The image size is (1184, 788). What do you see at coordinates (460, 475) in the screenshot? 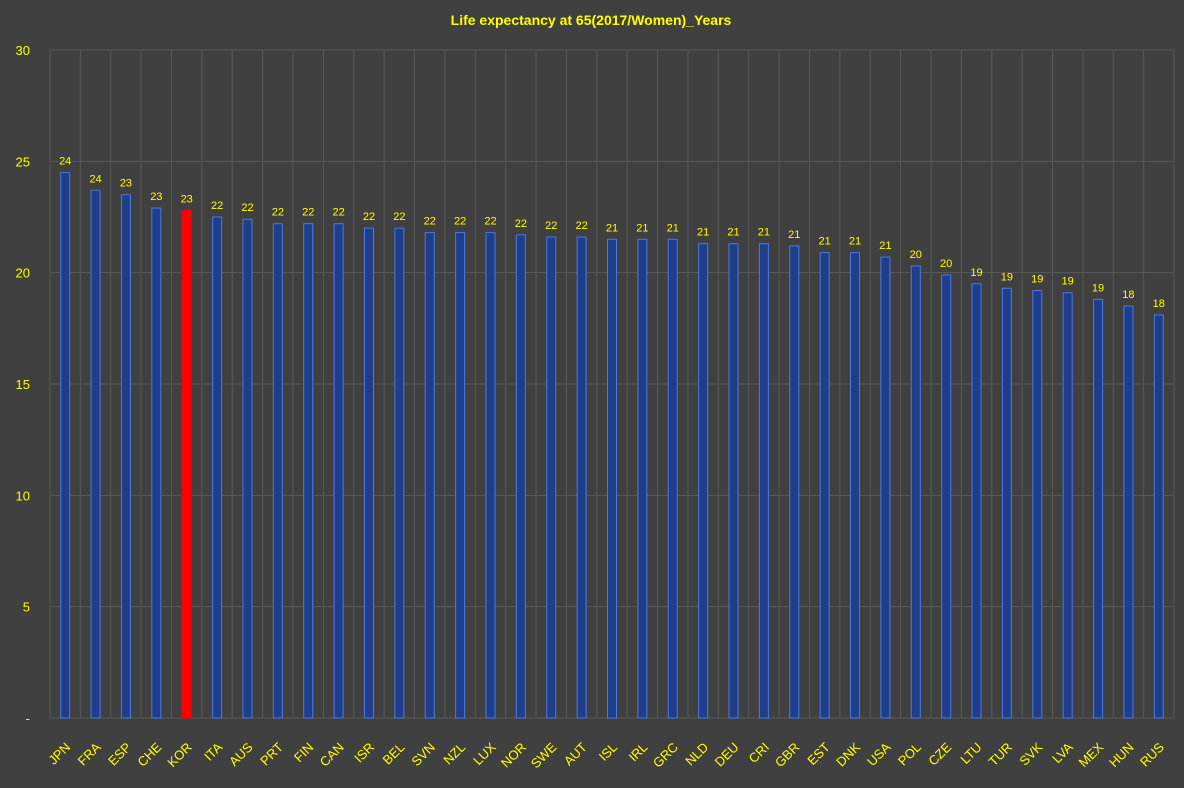
I see `bar-nzl` at bounding box center [460, 475].